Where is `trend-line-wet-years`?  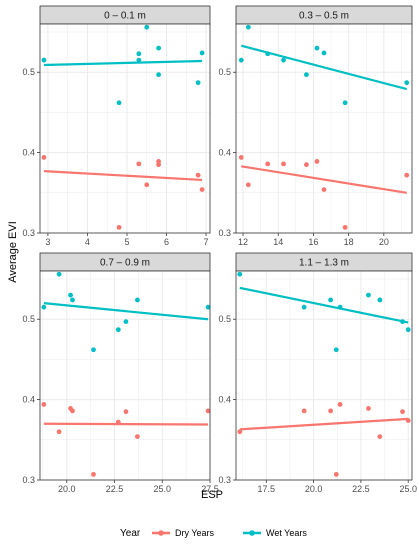
trend-line-wet-years is located at coordinates (126, 311).